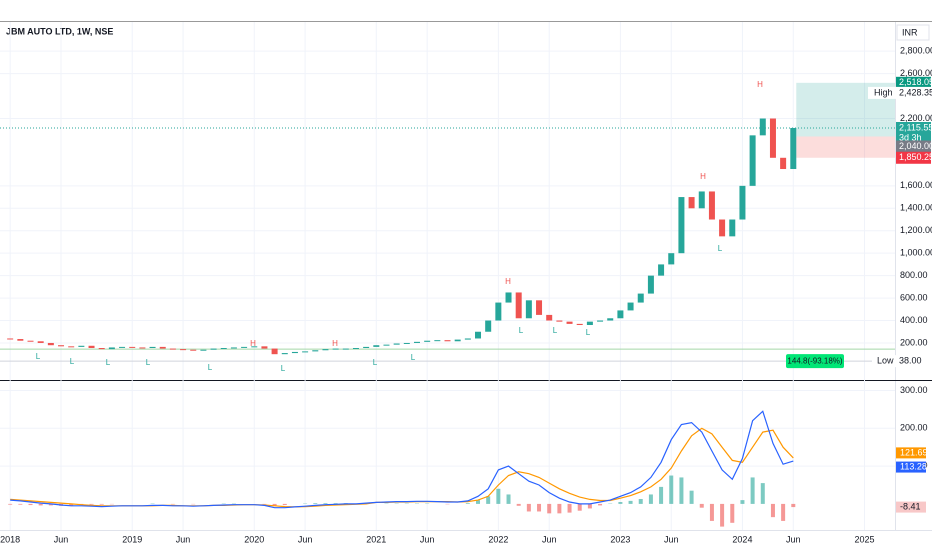 The image size is (932, 555). Describe the element at coordinates (916, 208) in the screenshot. I see `y-tick-label: 1,400.00` at that location.